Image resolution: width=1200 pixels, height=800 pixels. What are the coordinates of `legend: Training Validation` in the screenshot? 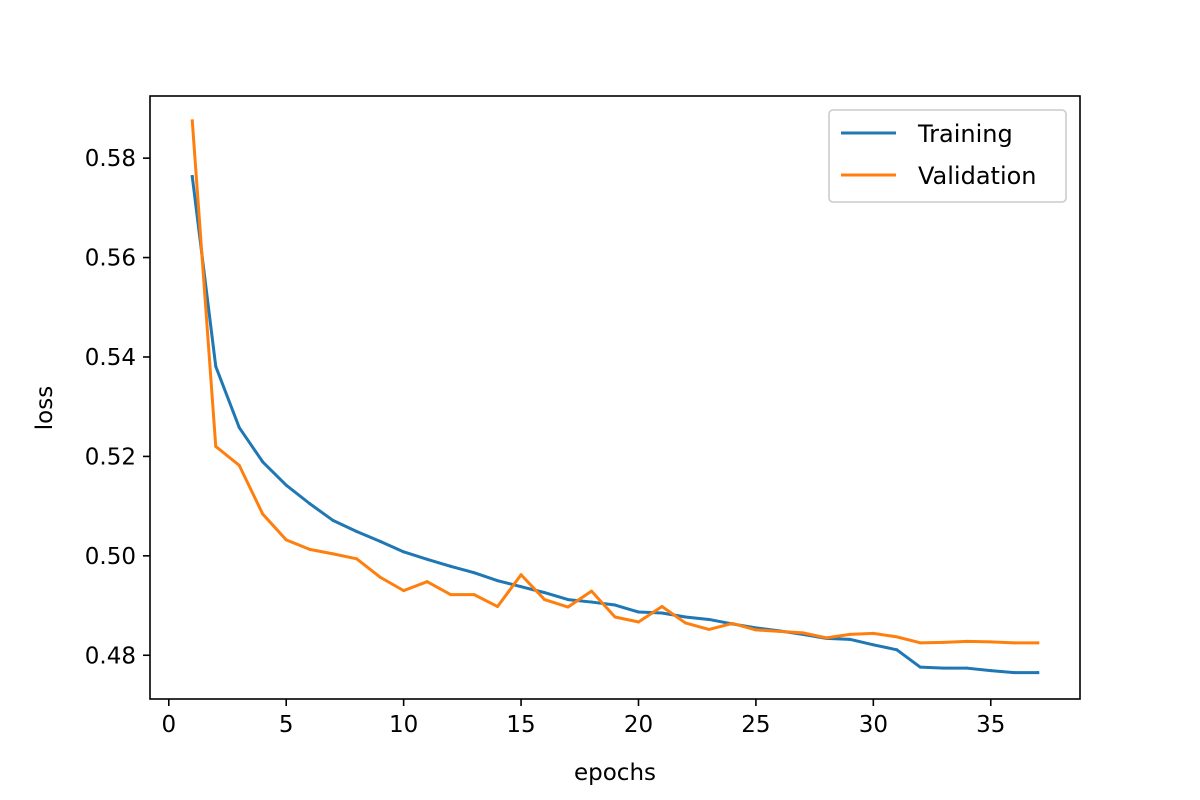 It's located at (947, 156).